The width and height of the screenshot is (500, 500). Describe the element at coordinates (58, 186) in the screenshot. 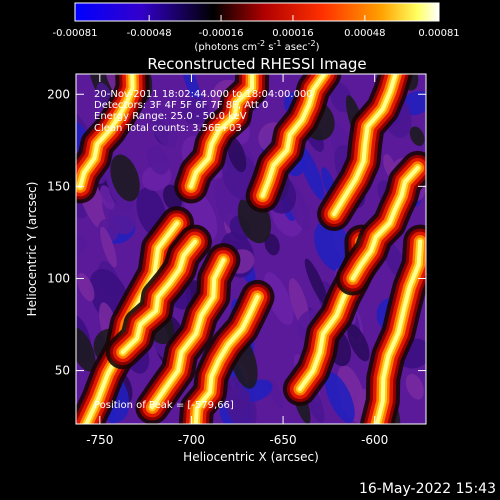

I see `y-tick-label: 150` at that location.